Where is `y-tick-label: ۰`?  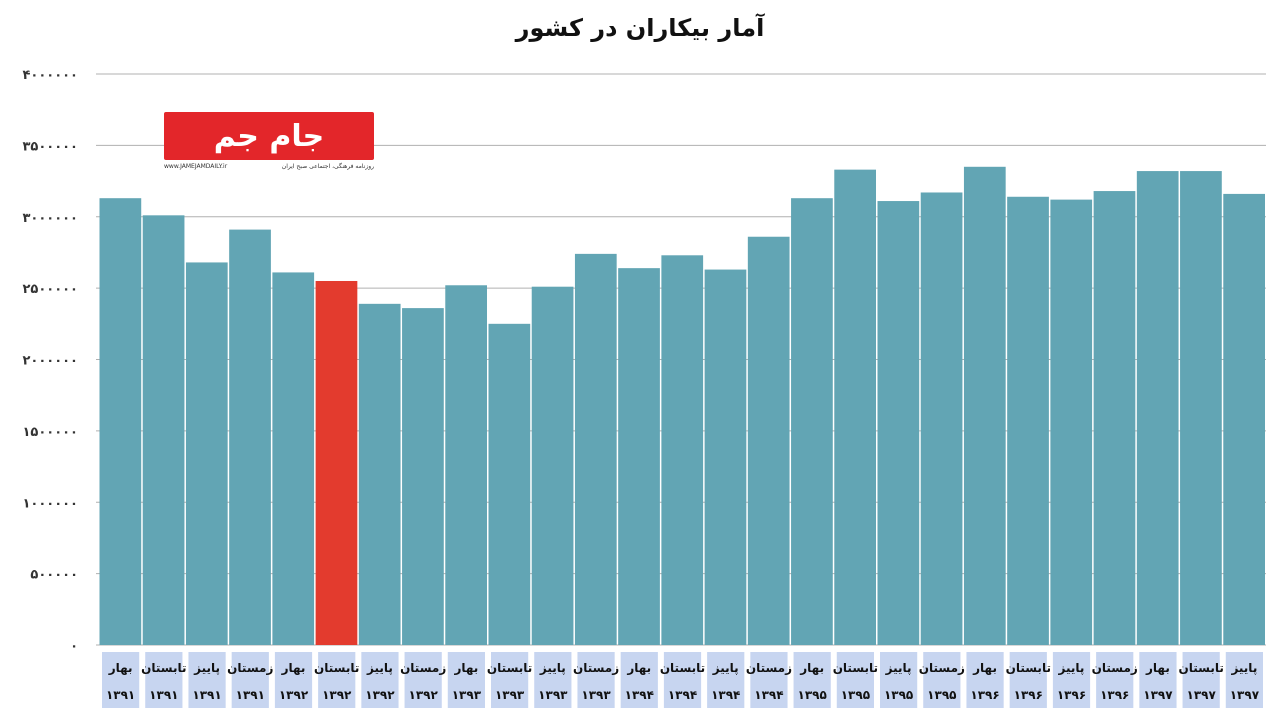
y-tick-label: ۰ is located at coordinates (74, 646).